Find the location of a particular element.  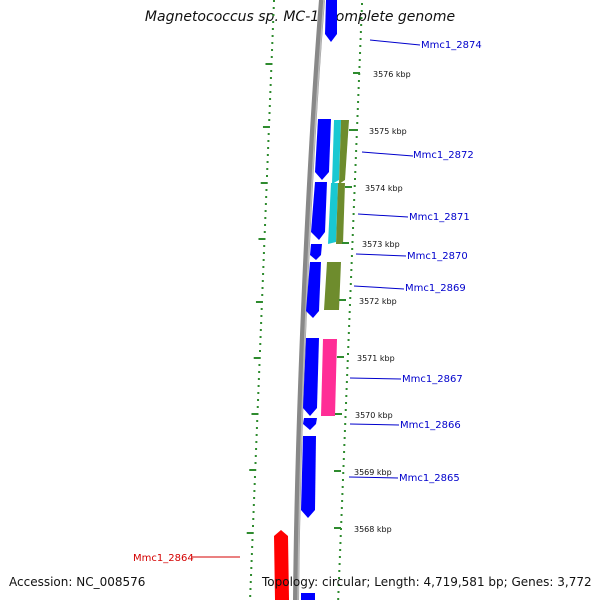

gene-label: Mmc1_2864 is located at coordinates (163, 558).